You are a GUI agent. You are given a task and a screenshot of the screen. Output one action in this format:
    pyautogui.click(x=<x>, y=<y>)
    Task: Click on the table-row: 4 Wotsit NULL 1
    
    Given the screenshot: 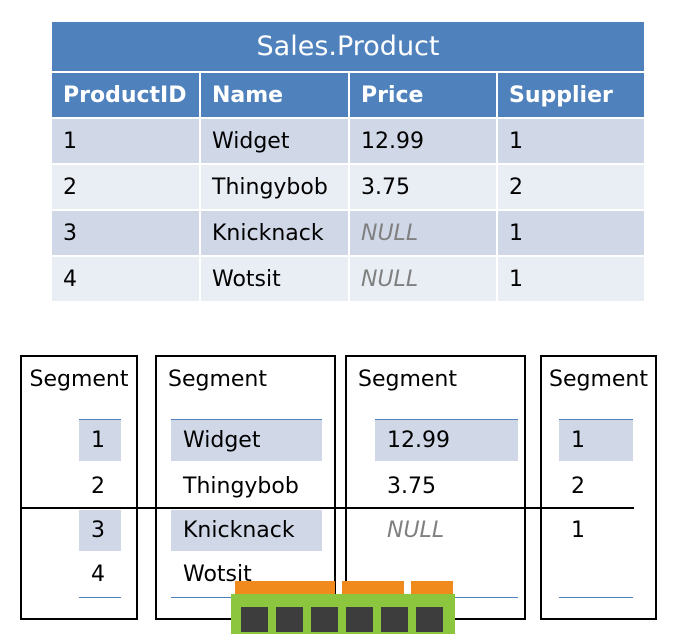 What is the action you would take?
    pyautogui.click(x=348, y=279)
    